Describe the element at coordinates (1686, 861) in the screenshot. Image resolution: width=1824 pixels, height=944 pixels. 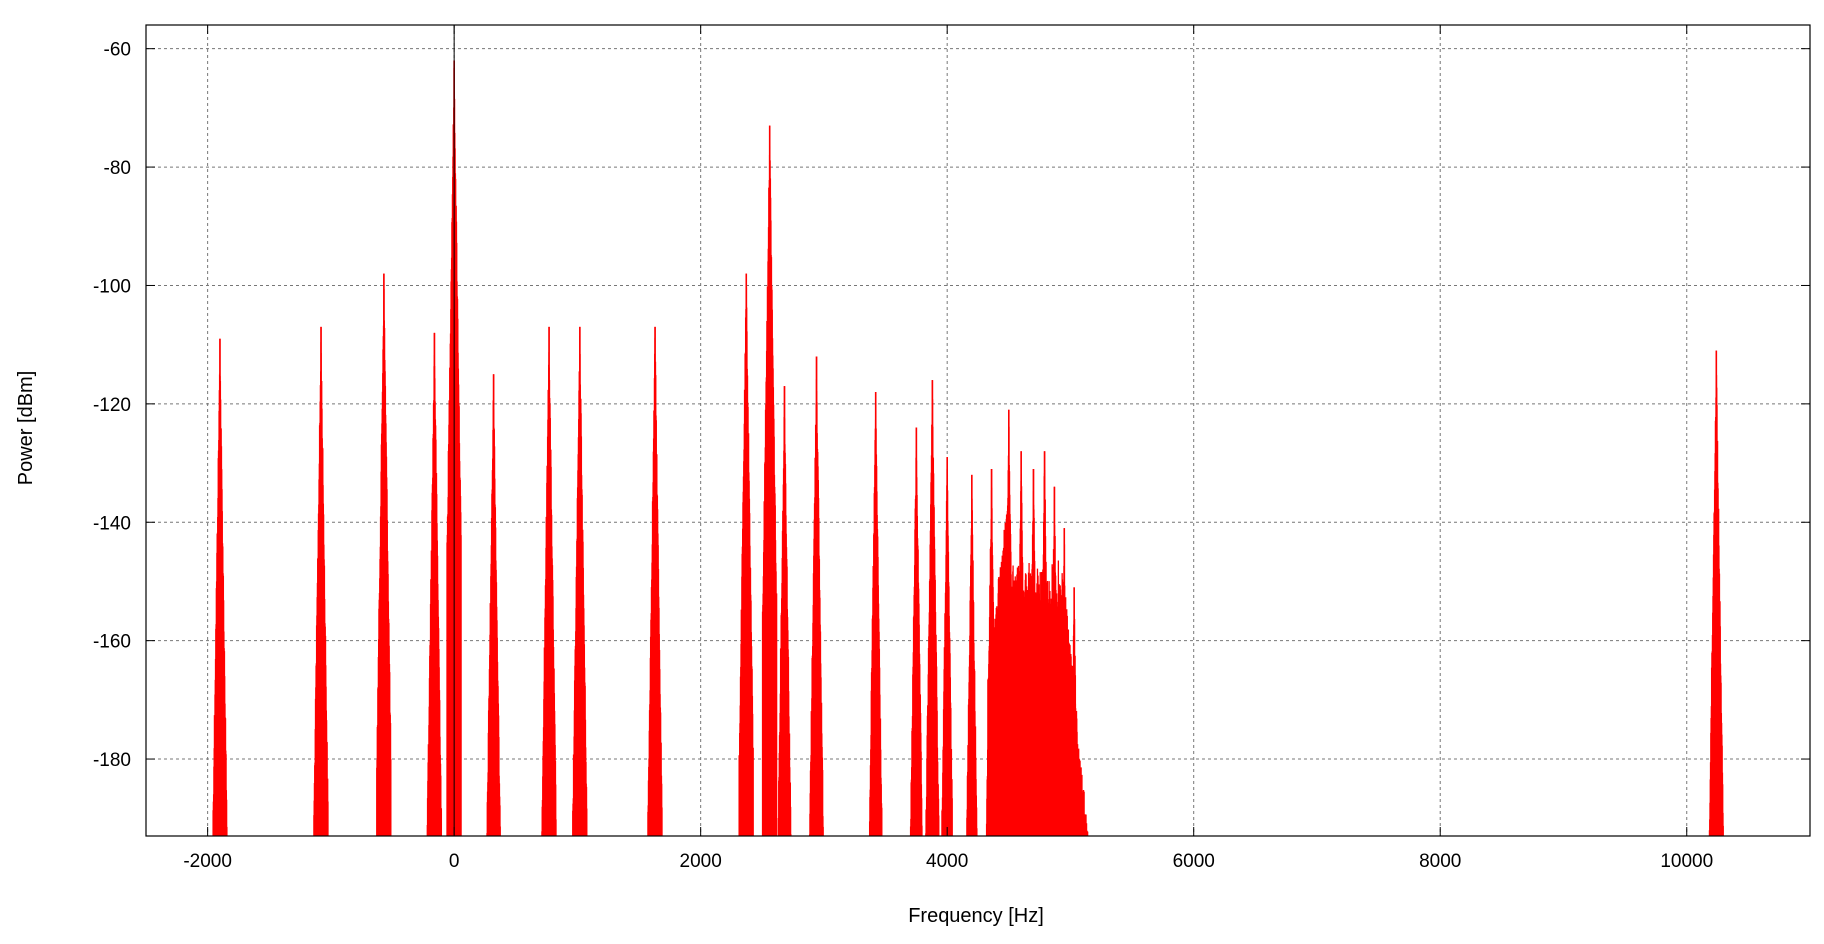
I see `x-tick-label: 10000` at that location.